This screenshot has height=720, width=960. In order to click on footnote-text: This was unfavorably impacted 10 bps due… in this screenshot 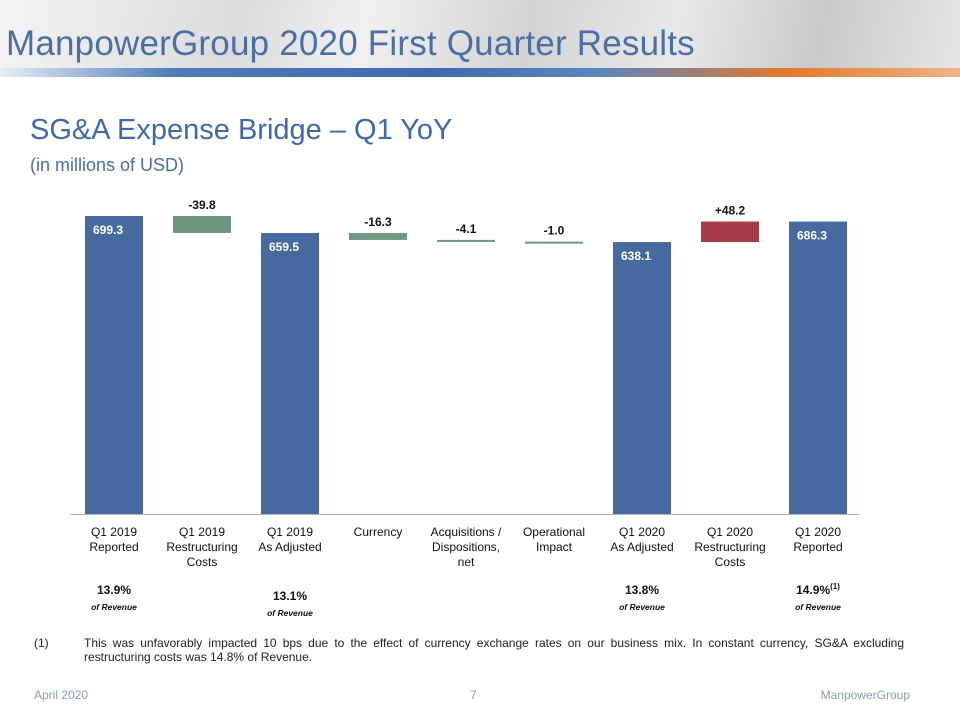, I will do `click(494, 650)`.